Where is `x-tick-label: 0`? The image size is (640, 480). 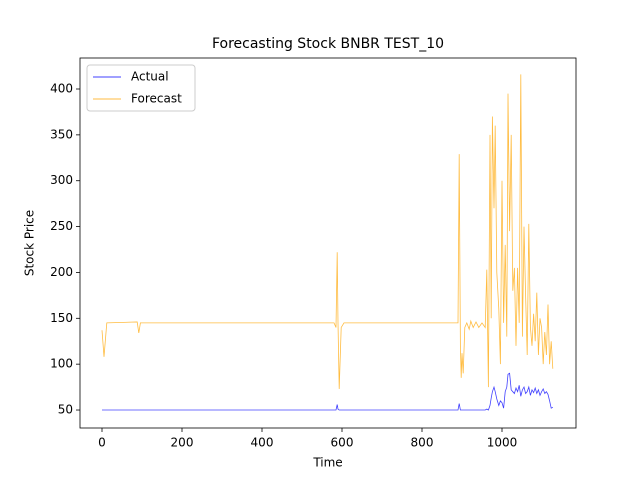 x-tick-label: 0 is located at coordinates (102, 443).